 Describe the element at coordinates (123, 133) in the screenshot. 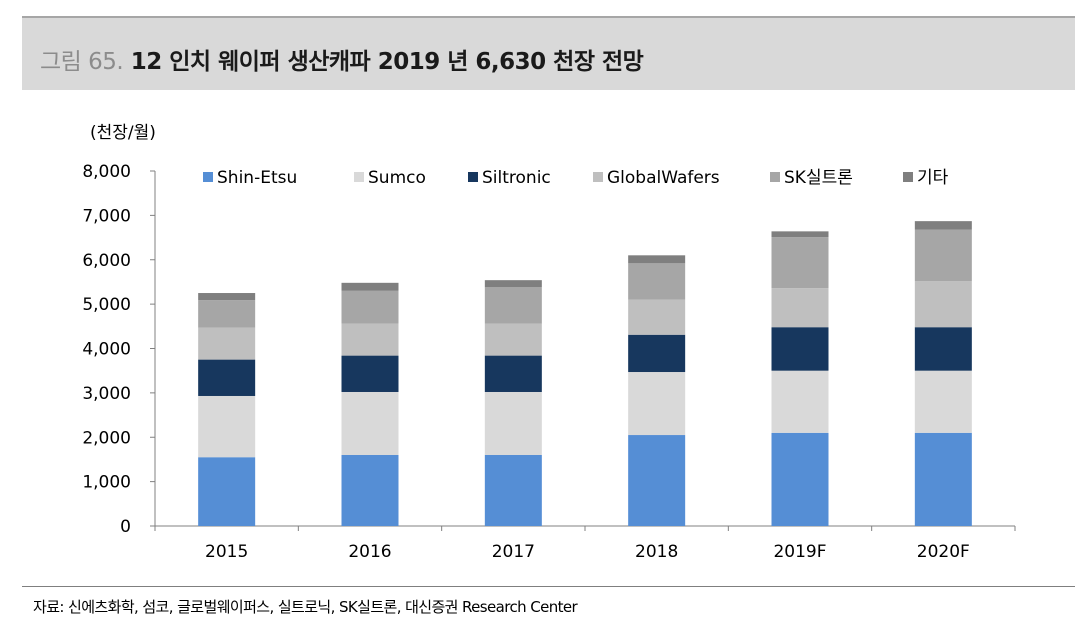

I see `y-unit-label: (천장/월)` at that location.